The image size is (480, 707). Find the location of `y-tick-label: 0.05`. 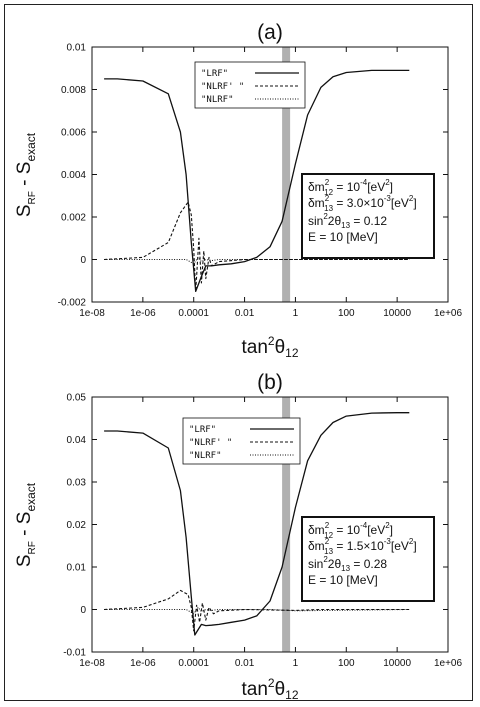

y-tick-label: 0.05 is located at coordinates (77, 398).